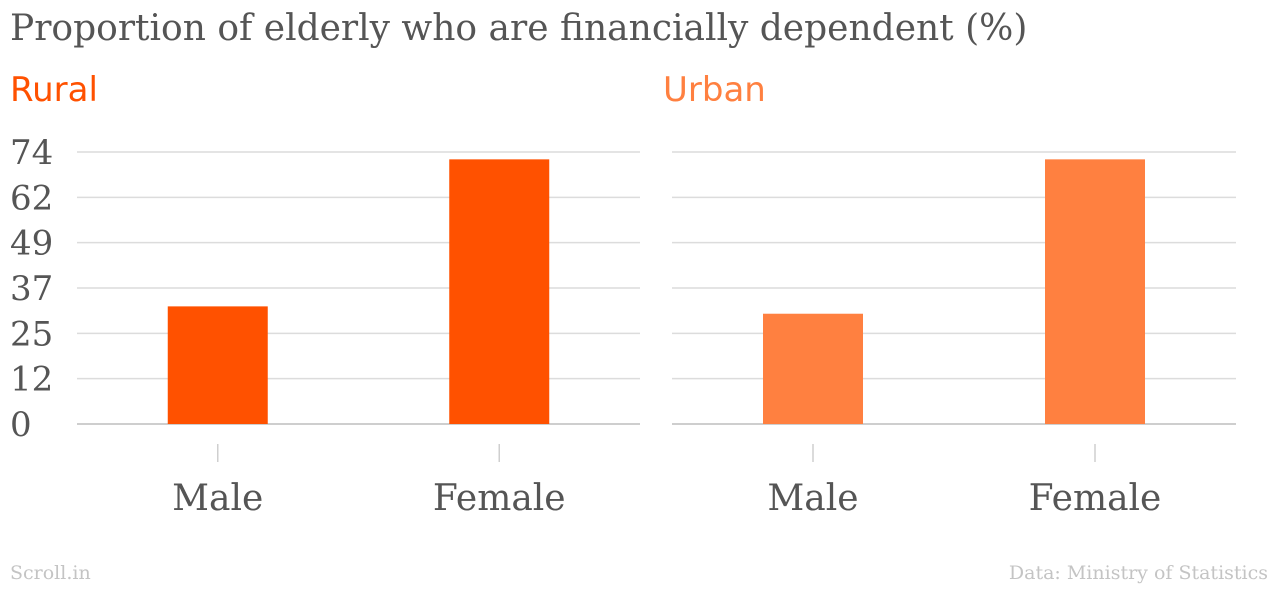 This screenshot has width=1280, height=590. I want to click on y-tick-label: 25, so click(31, 334).